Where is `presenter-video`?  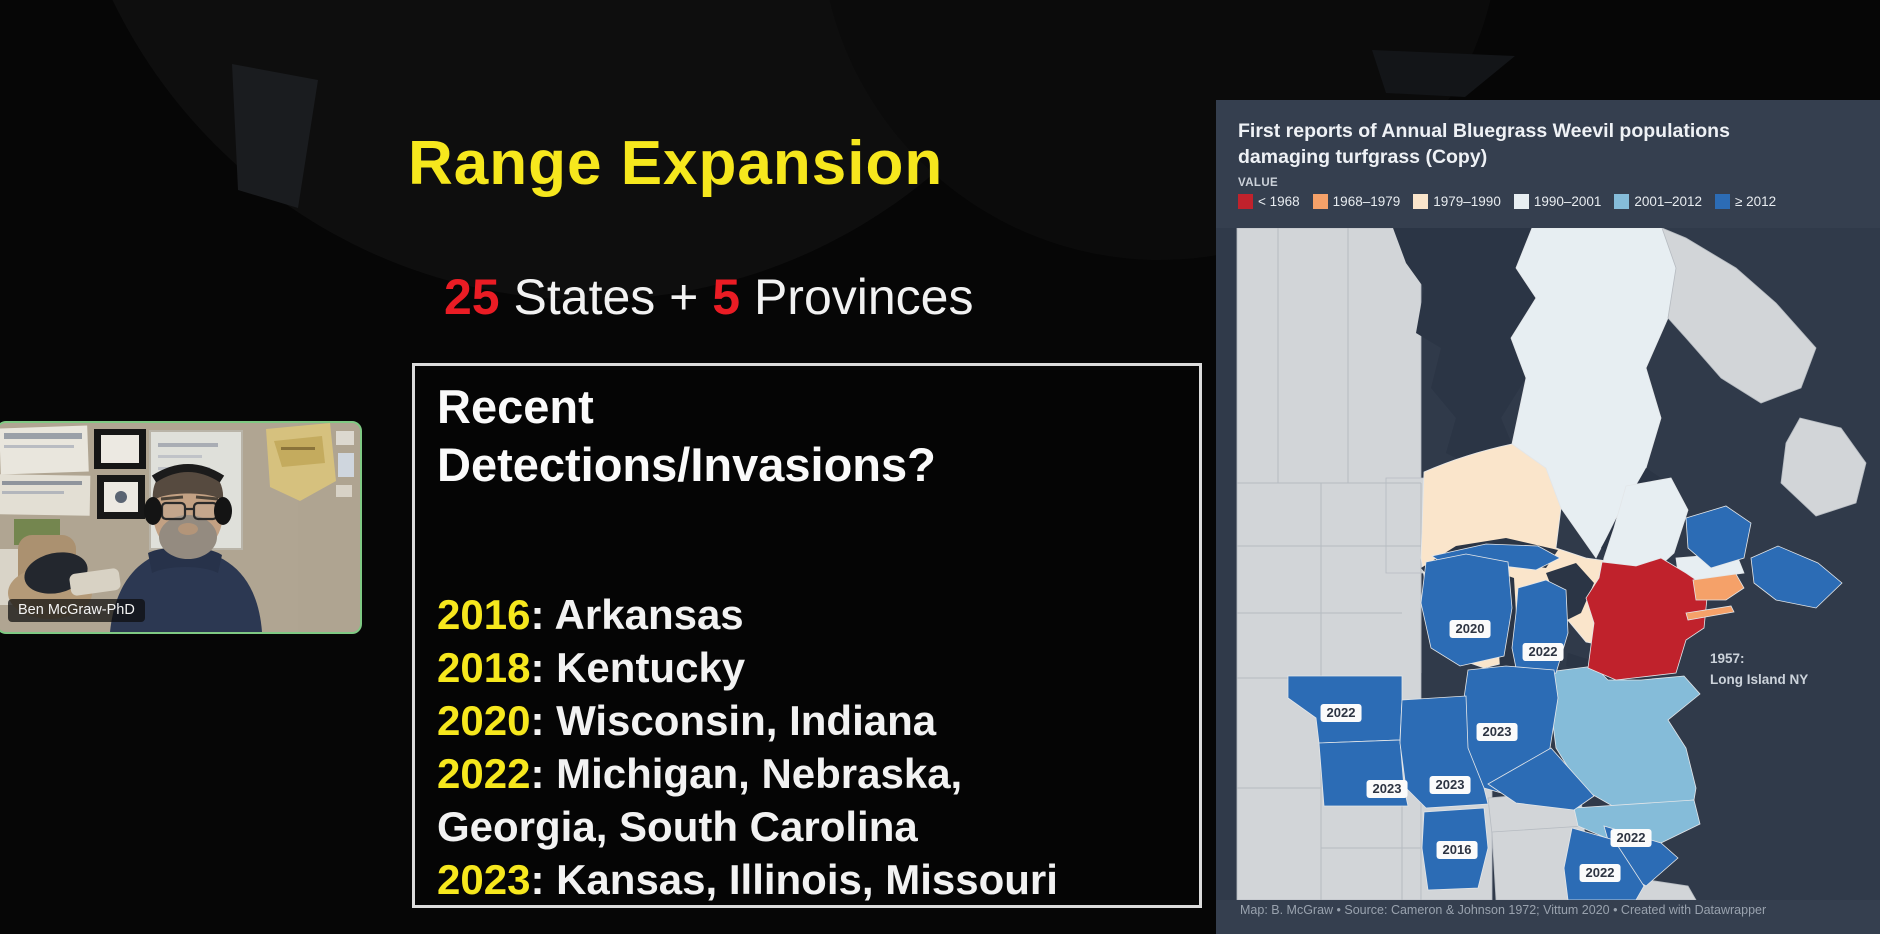 presenter-video is located at coordinates (180, 527).